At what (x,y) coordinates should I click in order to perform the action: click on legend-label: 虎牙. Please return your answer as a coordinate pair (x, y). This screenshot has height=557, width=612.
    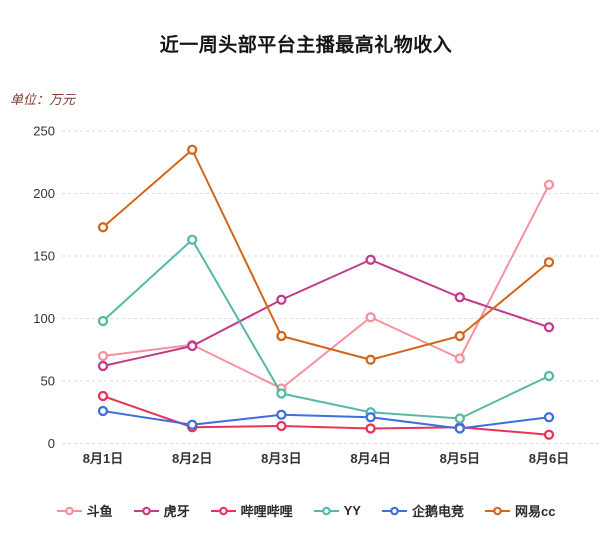
    Looking at the image, I should click on (176, 511).